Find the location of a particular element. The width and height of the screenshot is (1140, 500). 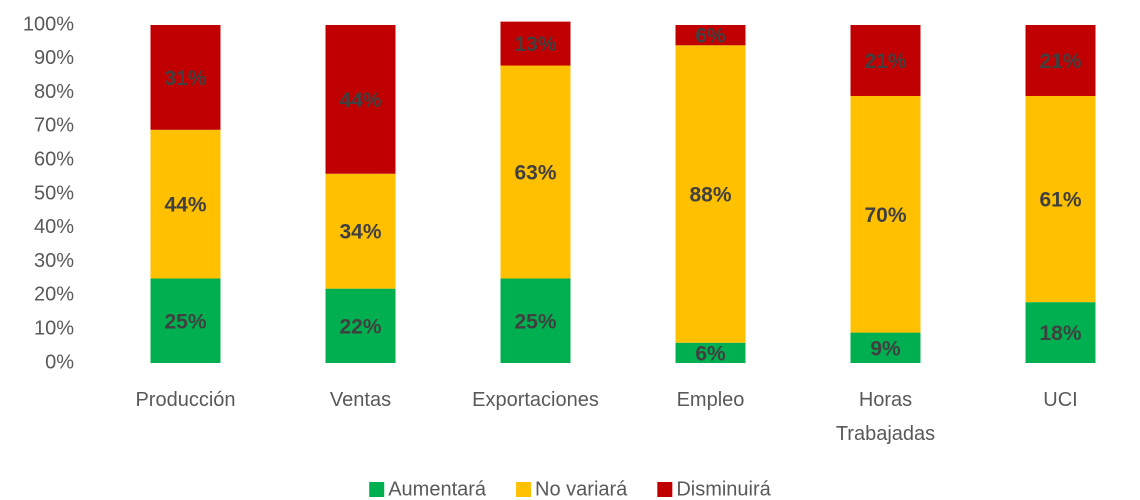

y-tick-label: 60% is located at coordinates (54, 159).